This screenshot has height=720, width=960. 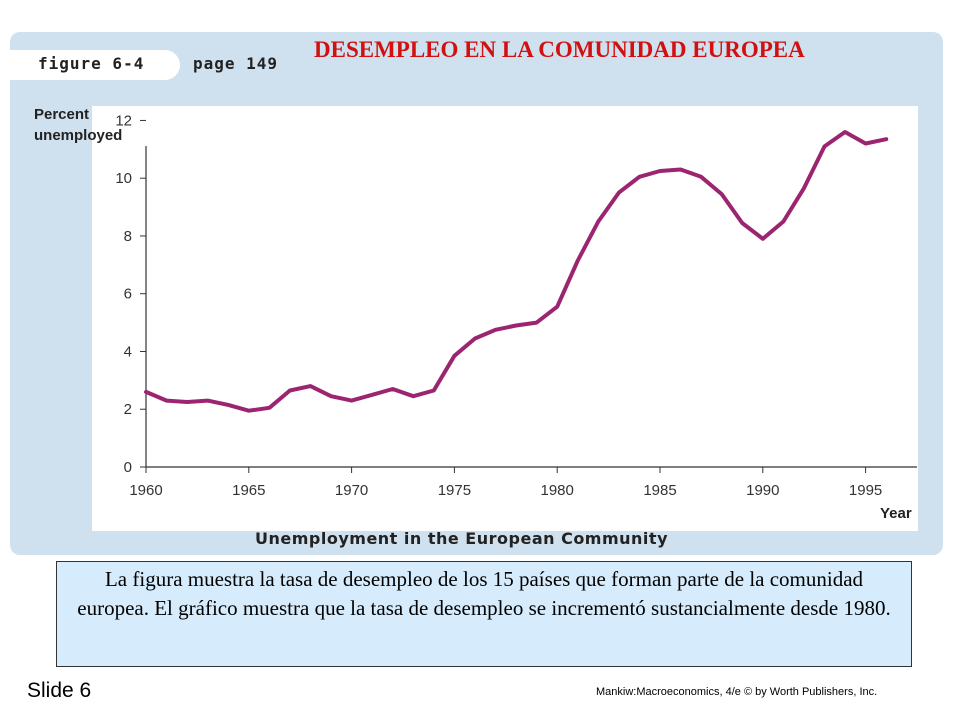 I want to click on chart-caption: Unemployment in the European Community, so click(x=461, y=538).